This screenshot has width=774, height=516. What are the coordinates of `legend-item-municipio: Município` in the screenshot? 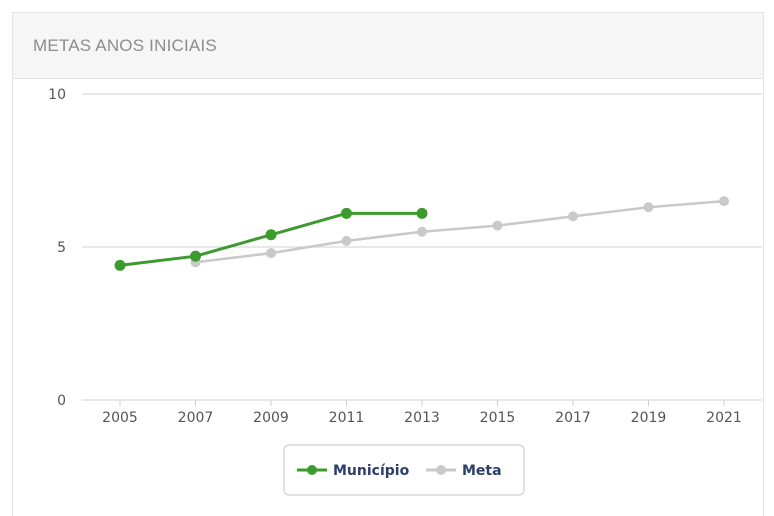 It's located at (371, 471).